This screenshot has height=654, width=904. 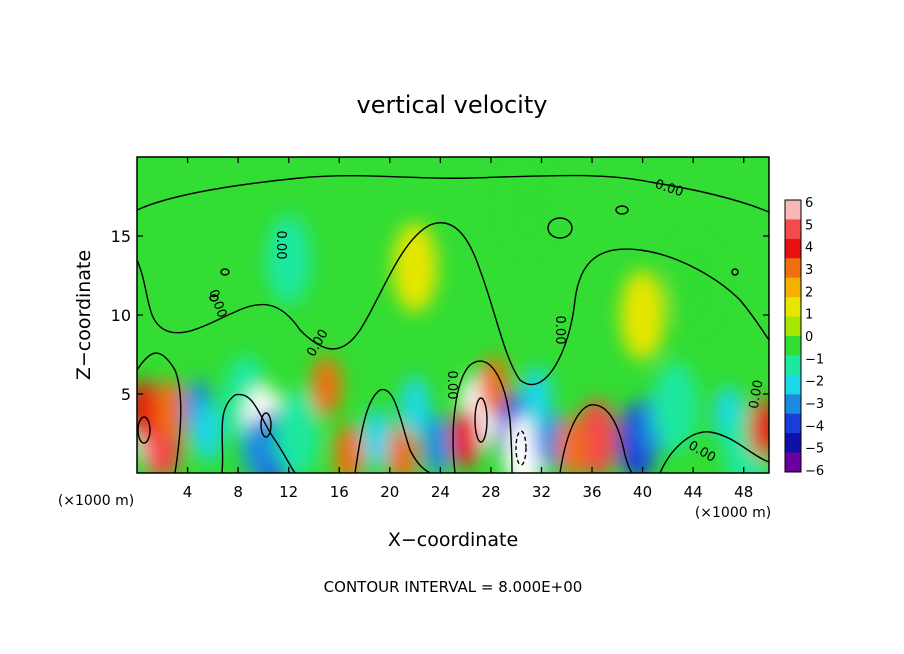 I want to click on x-unit-right: (×1000 m), so click(x=733, y=513).